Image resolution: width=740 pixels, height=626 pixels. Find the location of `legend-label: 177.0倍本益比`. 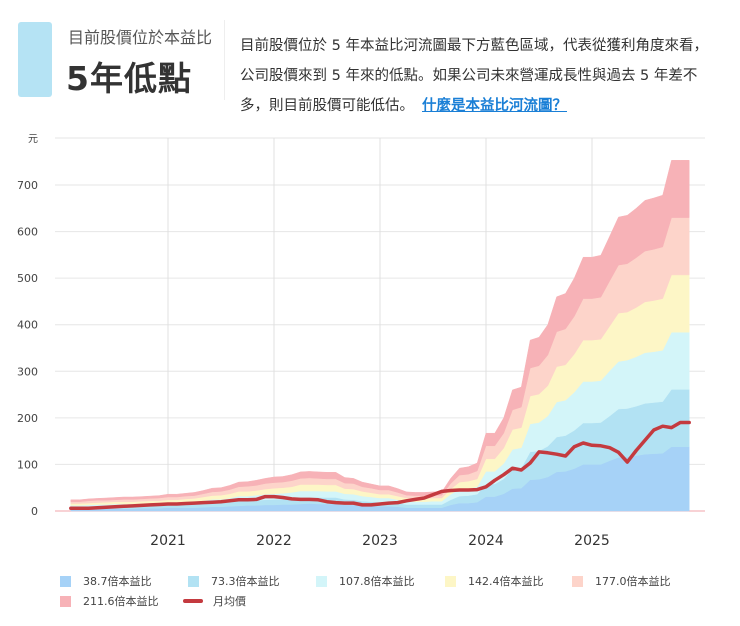

legend-label: 177.0倍本益比 is located at coordinates (633, 581).